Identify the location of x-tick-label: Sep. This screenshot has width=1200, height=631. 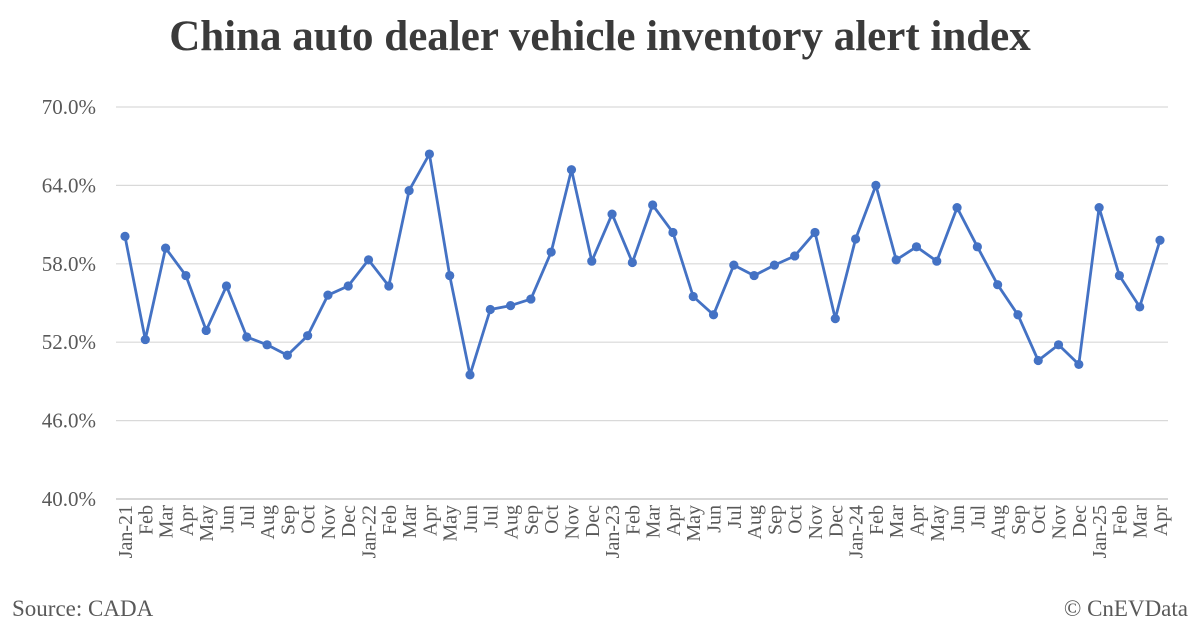
(1019, 520).